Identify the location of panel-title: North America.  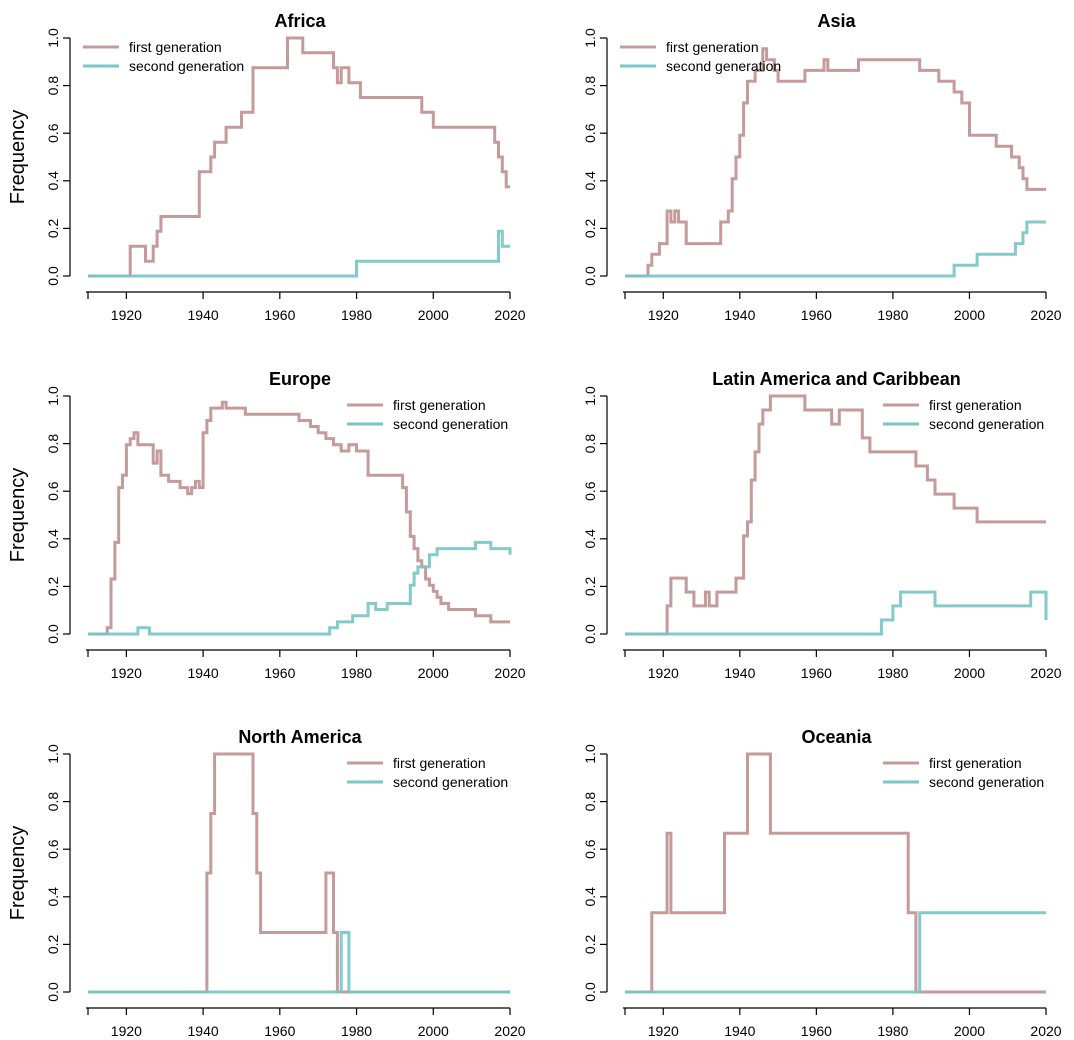
(300, 737).